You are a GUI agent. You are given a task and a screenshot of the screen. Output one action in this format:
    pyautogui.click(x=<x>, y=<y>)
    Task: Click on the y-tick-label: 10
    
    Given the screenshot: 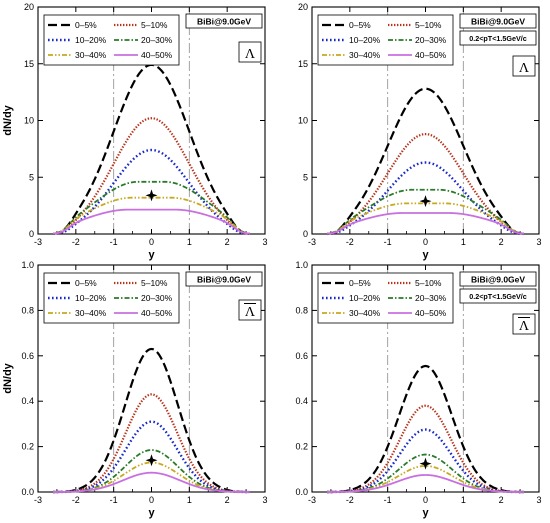 What is the action you would take?
    pyautogui.click(x=303, y=121)
    